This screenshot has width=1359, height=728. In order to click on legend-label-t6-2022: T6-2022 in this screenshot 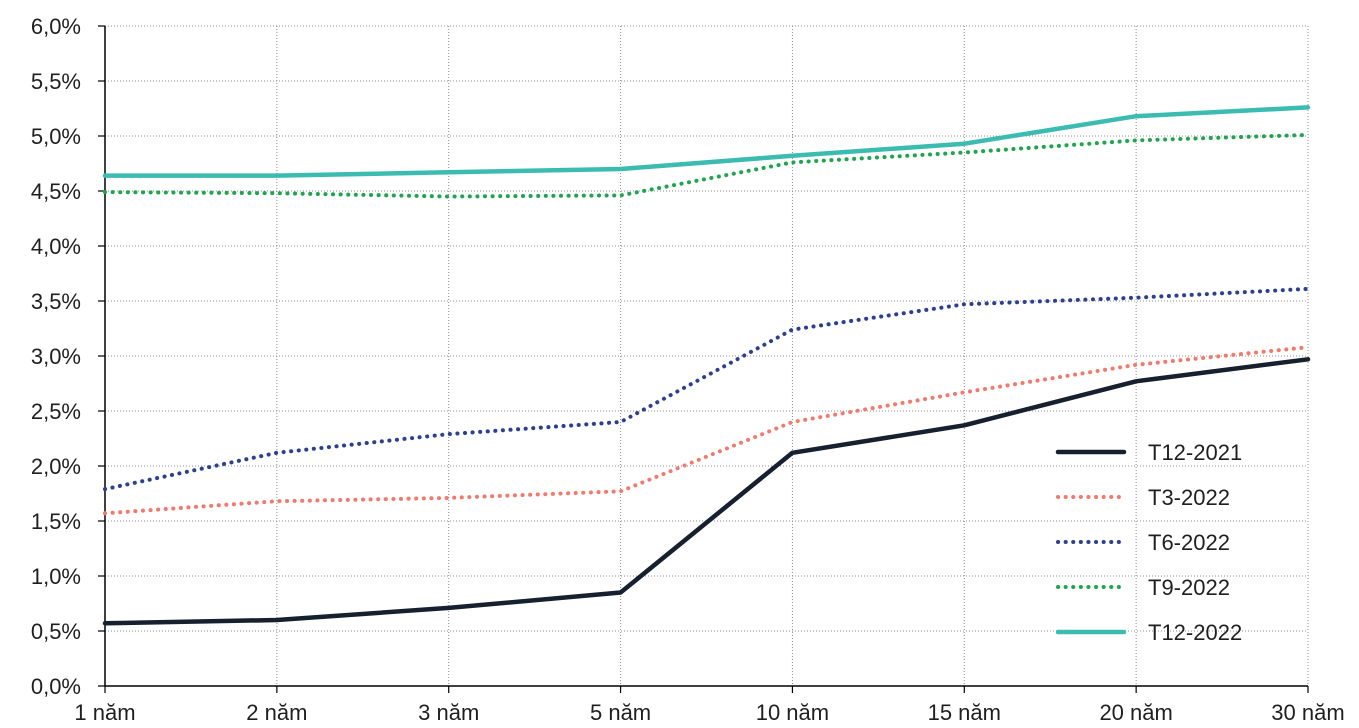, I will do `click(1189, 542)`.